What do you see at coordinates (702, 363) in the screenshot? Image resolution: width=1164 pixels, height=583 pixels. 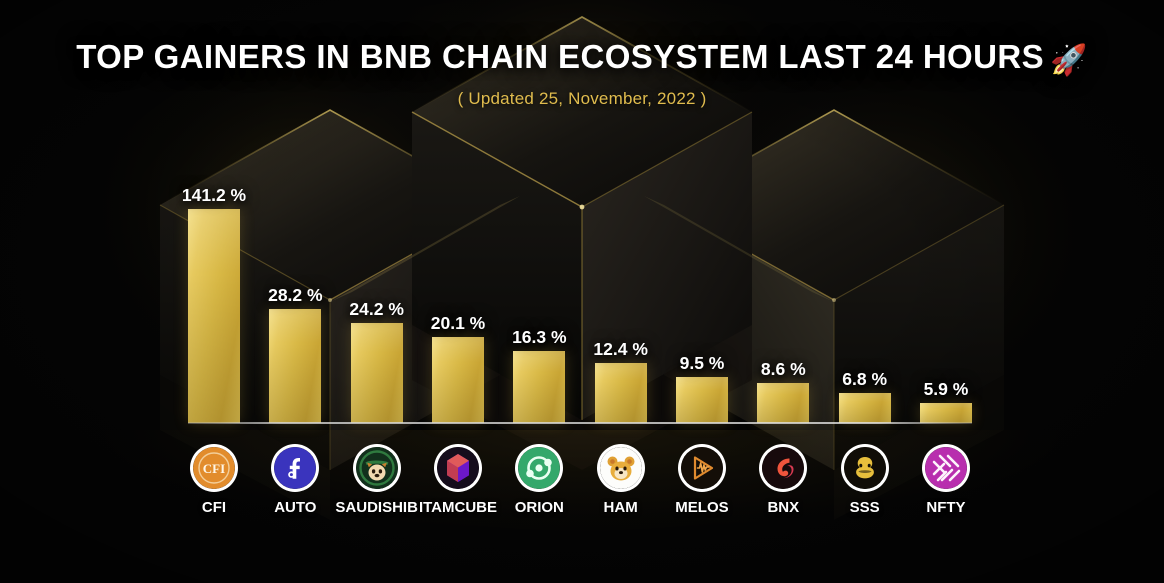 I see `bar-value-label: 9.5 %` at bounding box center [702, 363].